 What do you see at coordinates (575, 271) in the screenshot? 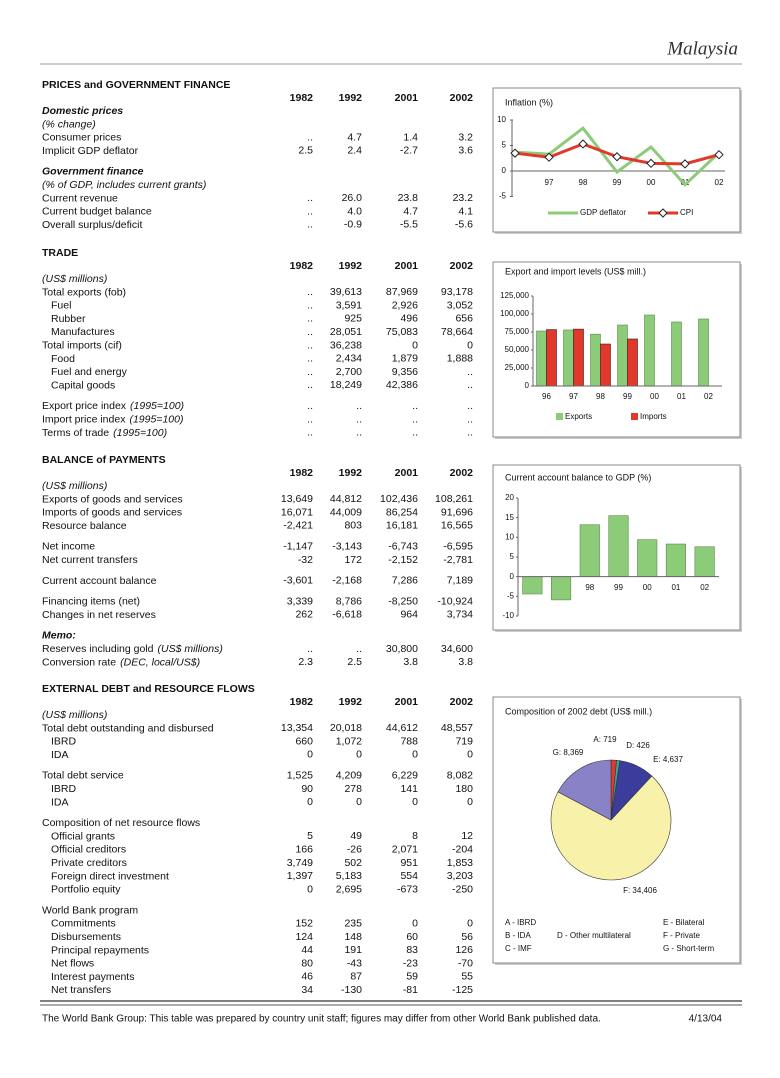
I see `chart-title: Export and import levels (US$ mill.)` at bounding box center [575, 271].